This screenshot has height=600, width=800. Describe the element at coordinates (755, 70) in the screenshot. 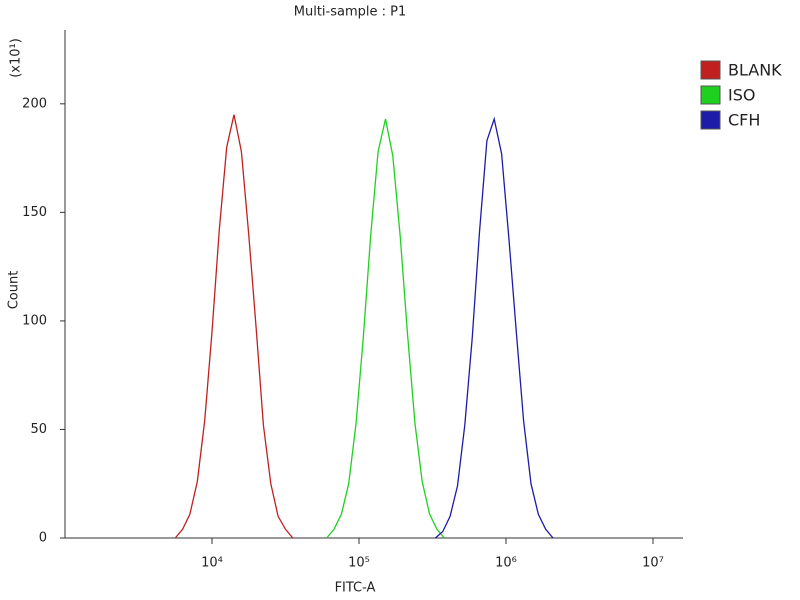

I see `legend-label: BLANK` at that location.